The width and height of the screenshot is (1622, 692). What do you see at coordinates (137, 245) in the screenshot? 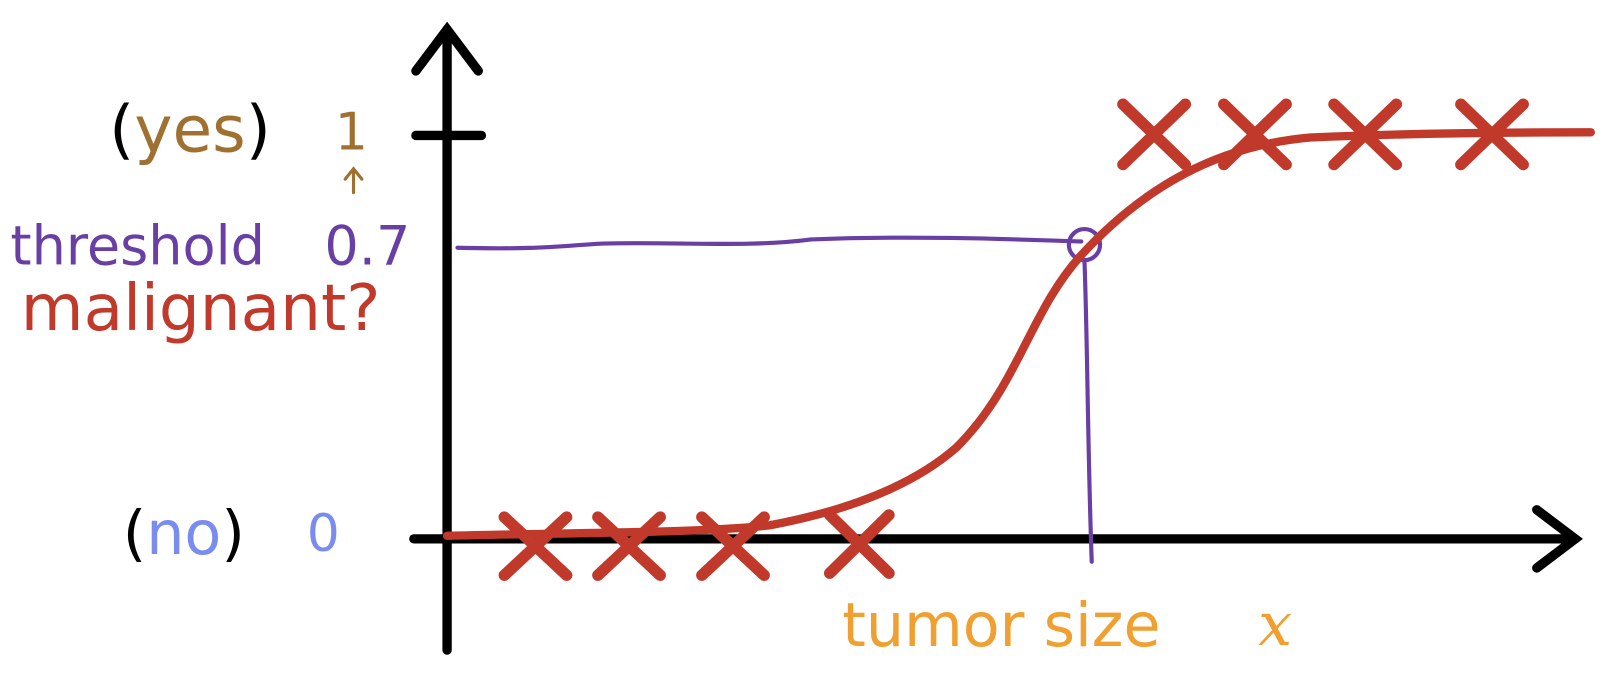
I see `label-threshold: threshold` at bounding box center [137, 245].